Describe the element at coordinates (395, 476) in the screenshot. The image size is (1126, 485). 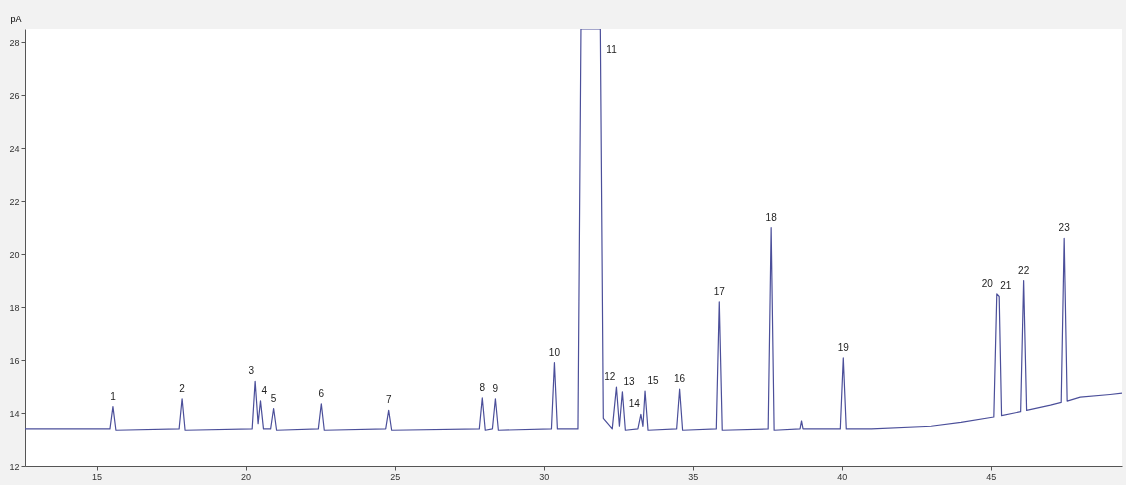
I see `x-tick-label: 25` at that location.